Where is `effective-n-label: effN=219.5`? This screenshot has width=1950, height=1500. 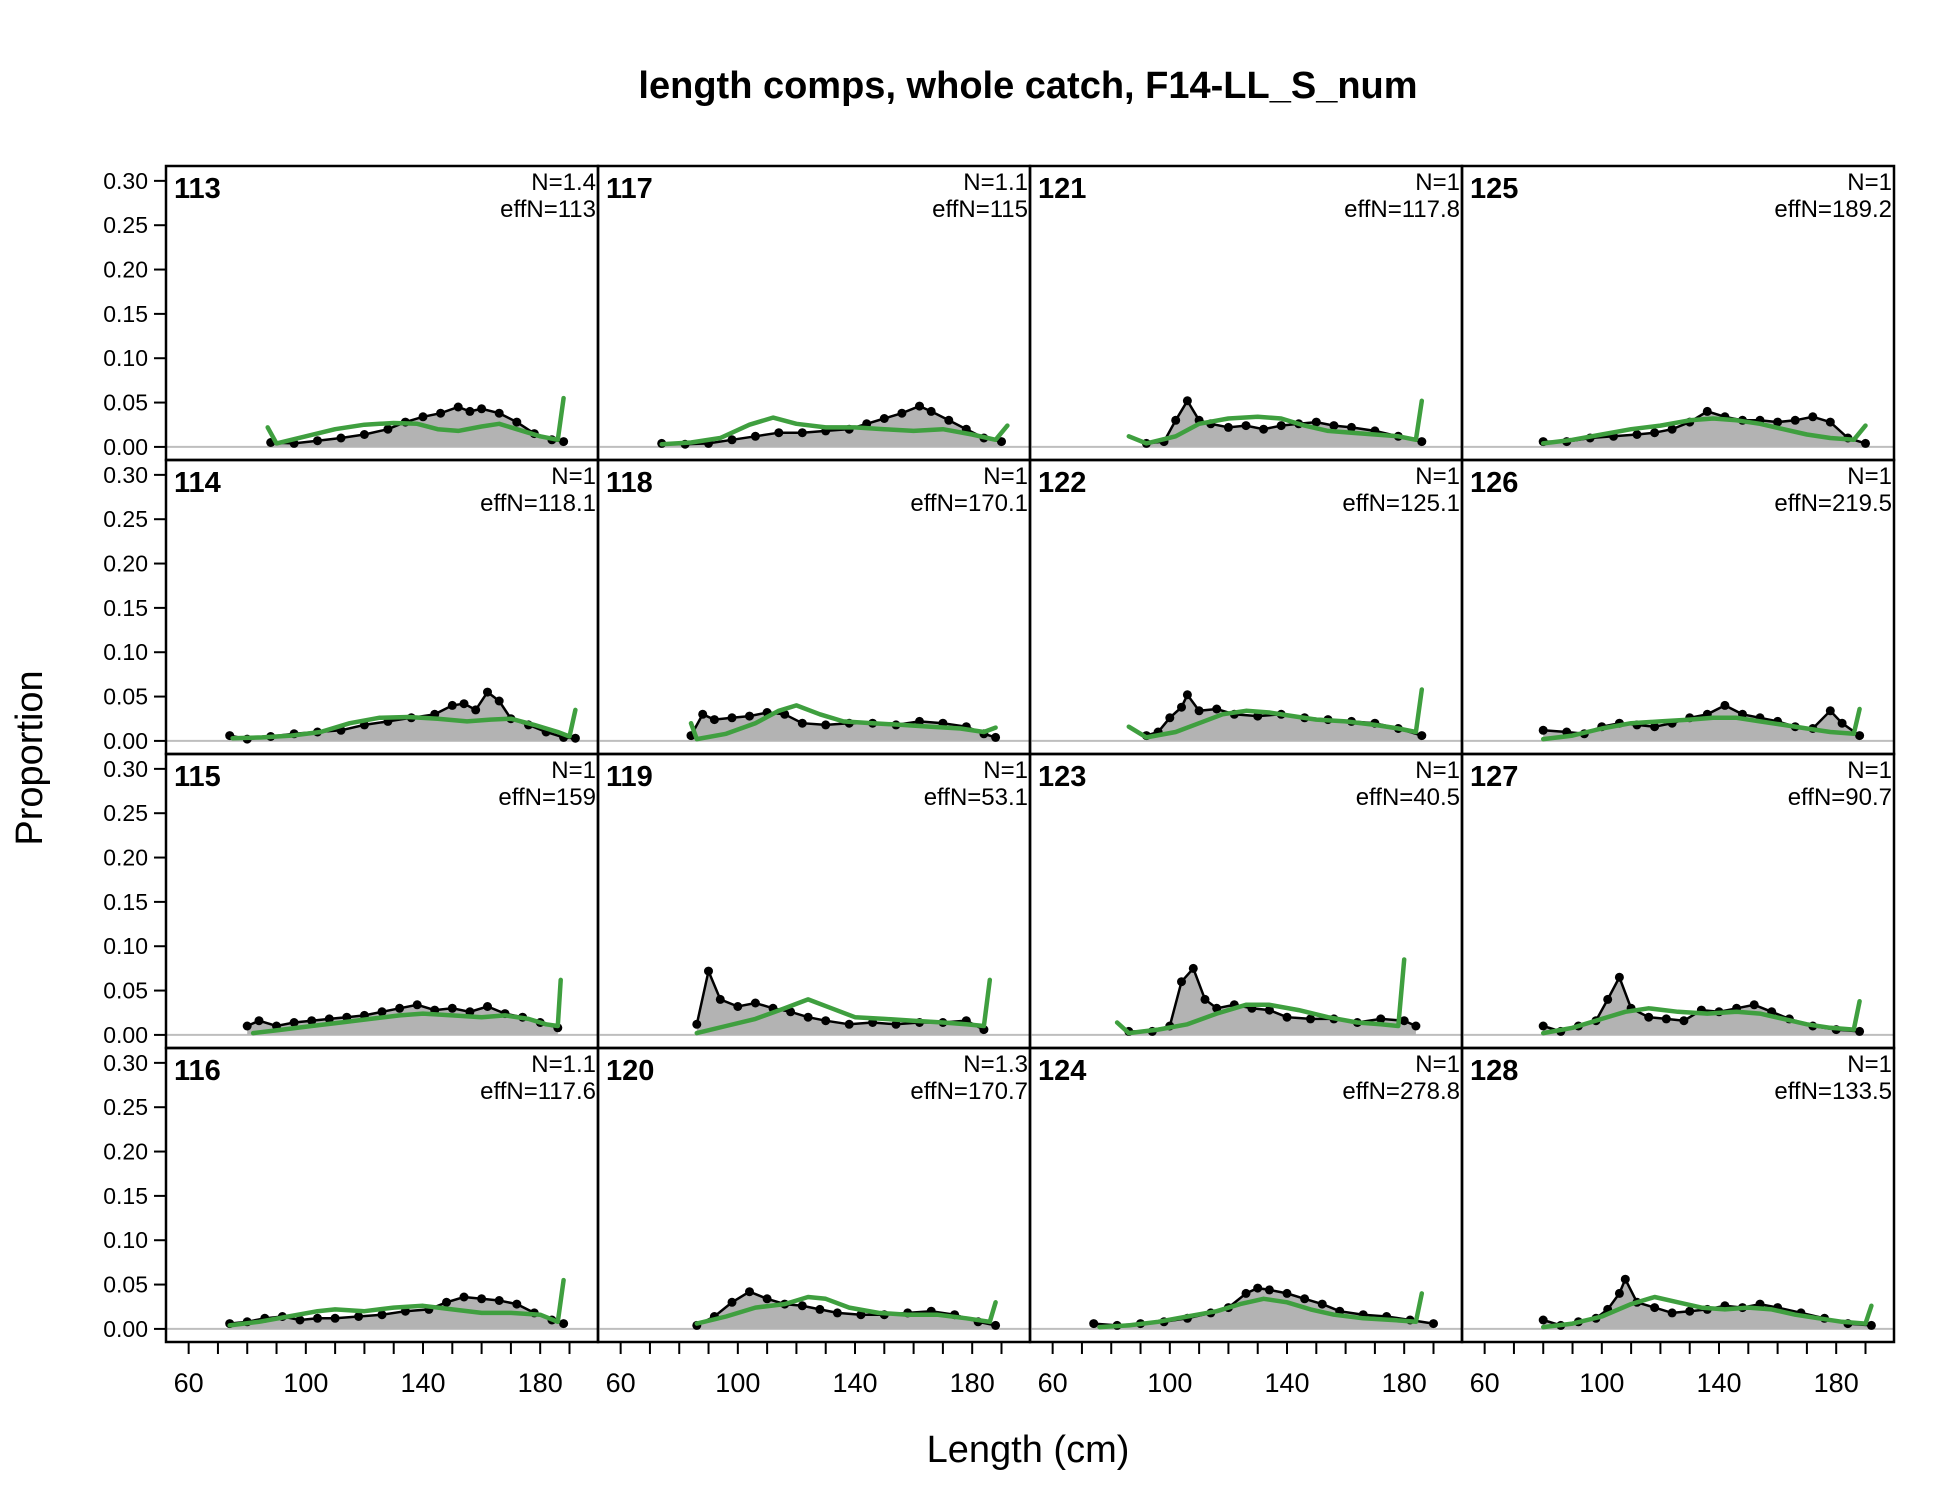
effective-n-label: effN=219.5 is located at coordinates (1833, 503).